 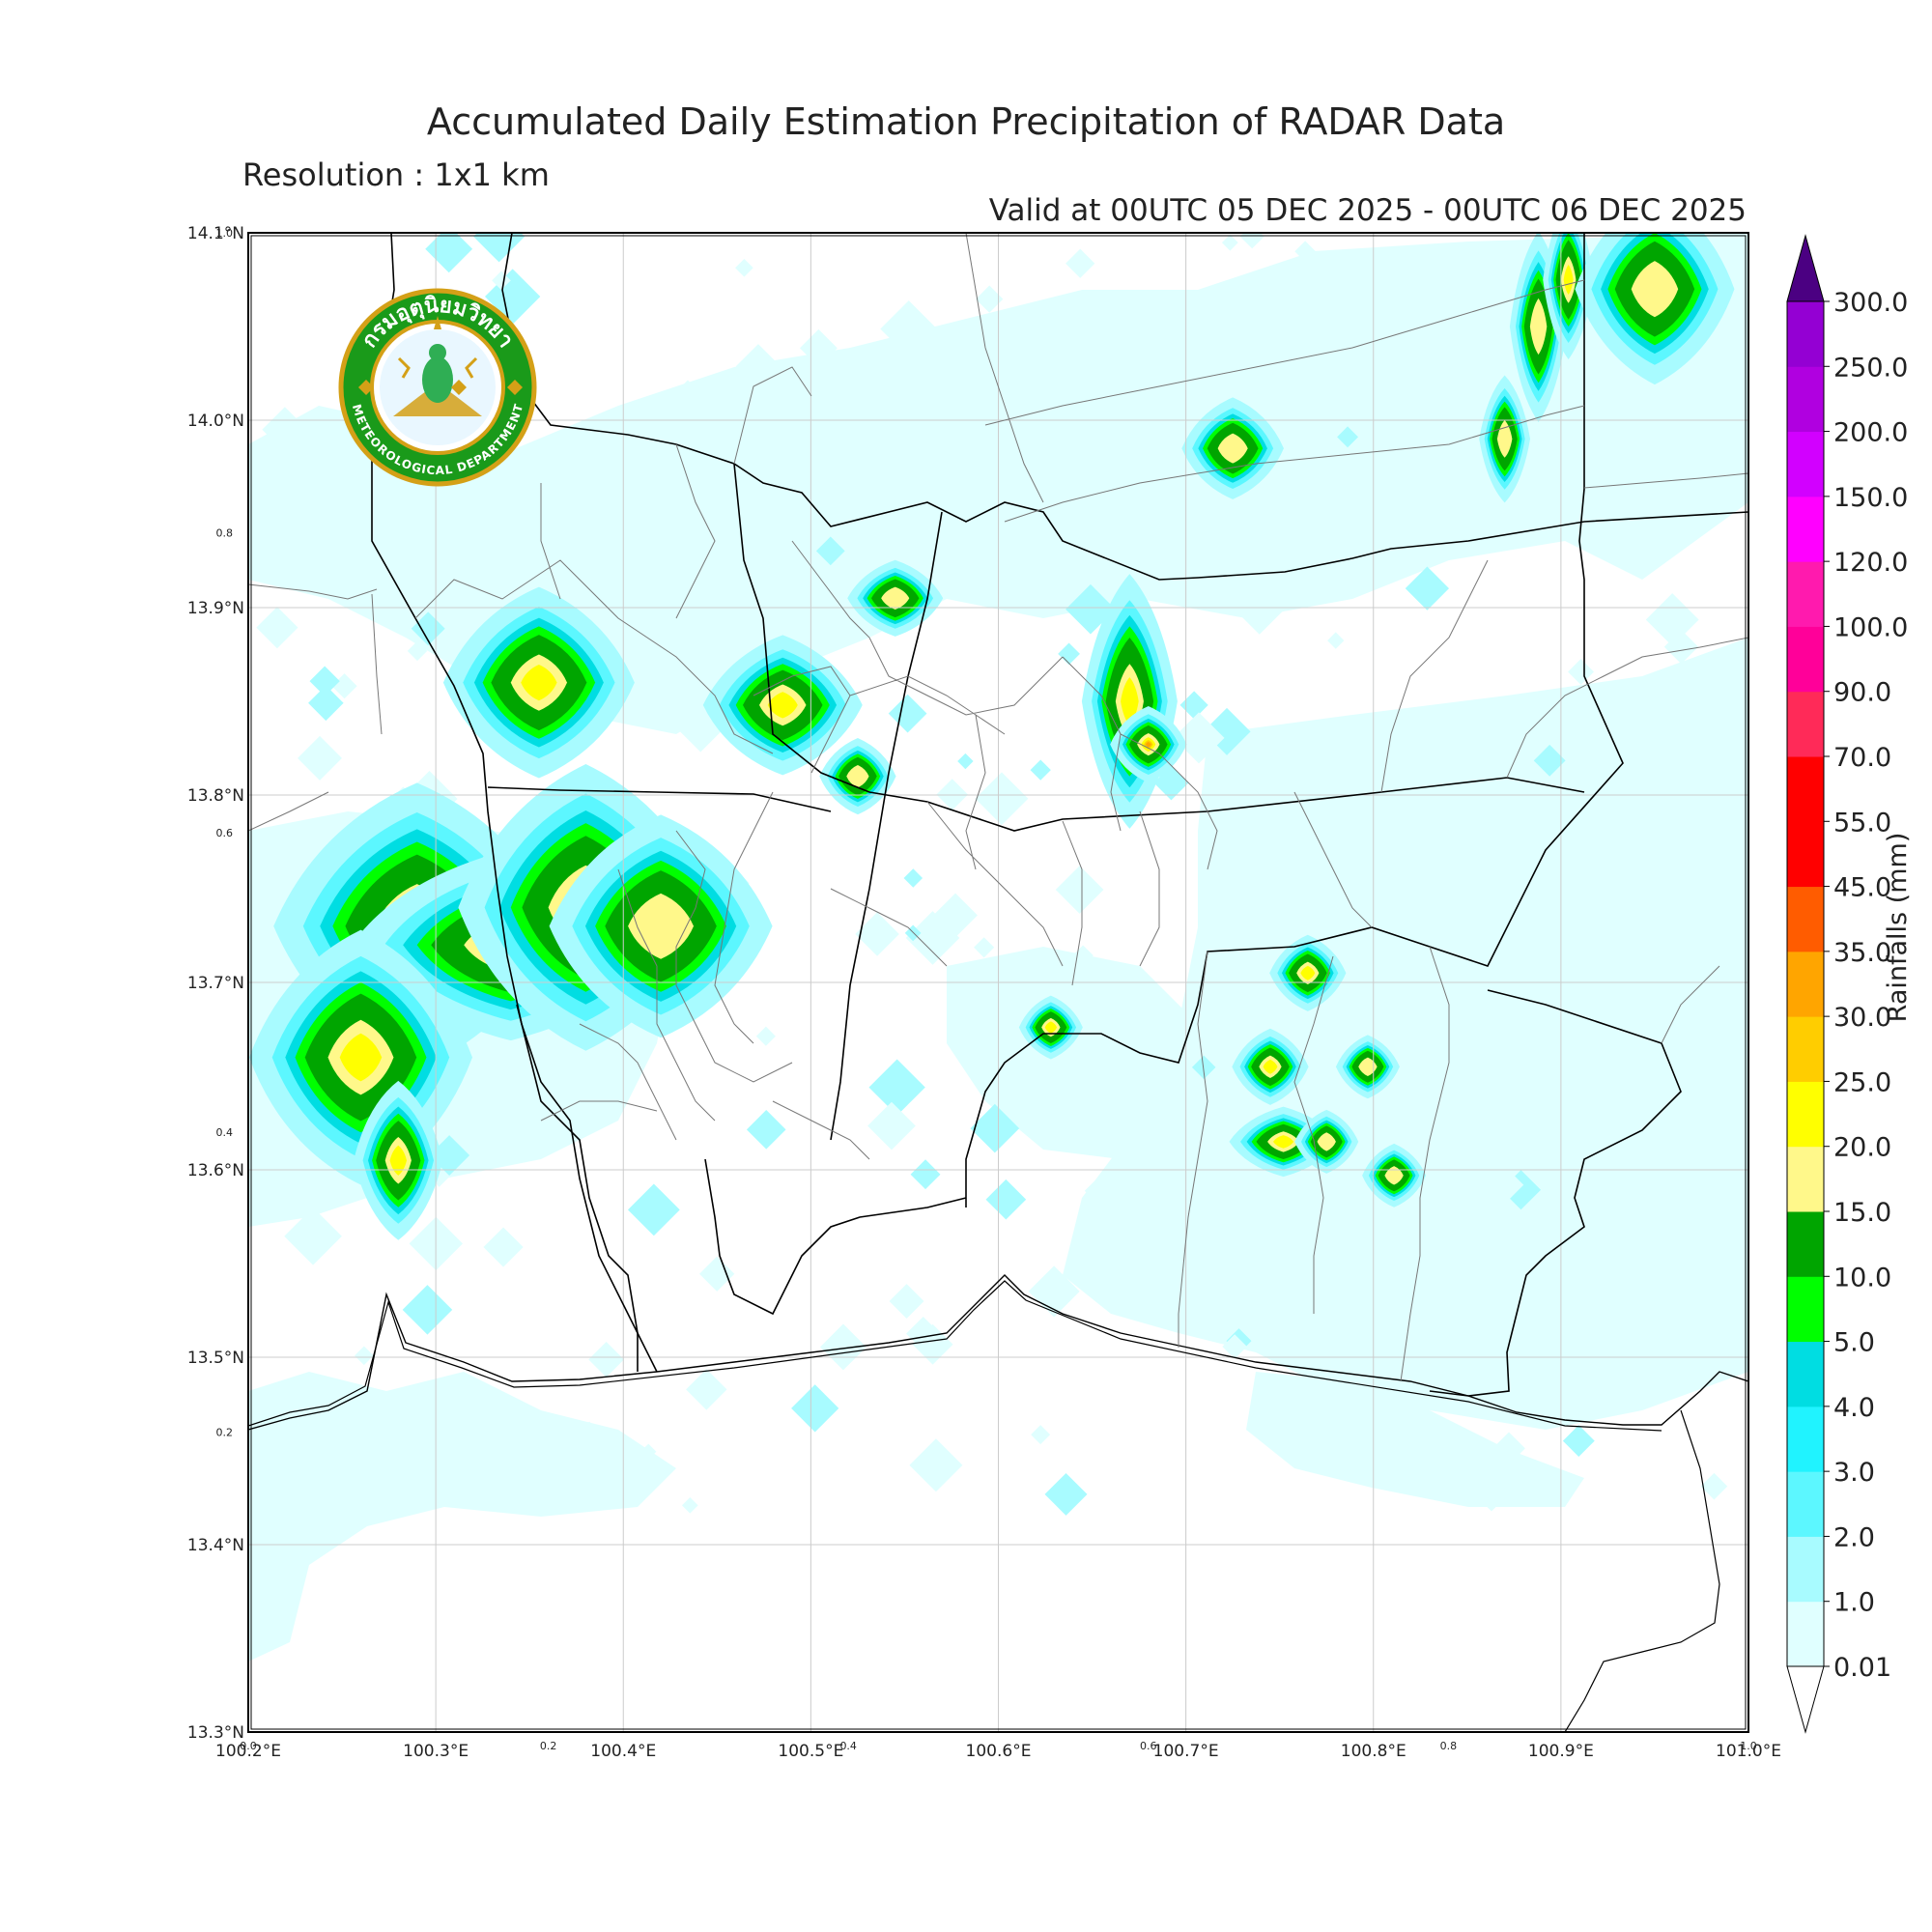 I want to click on colorbar-level-label: 10.0, so click(x=1862, y=1278).